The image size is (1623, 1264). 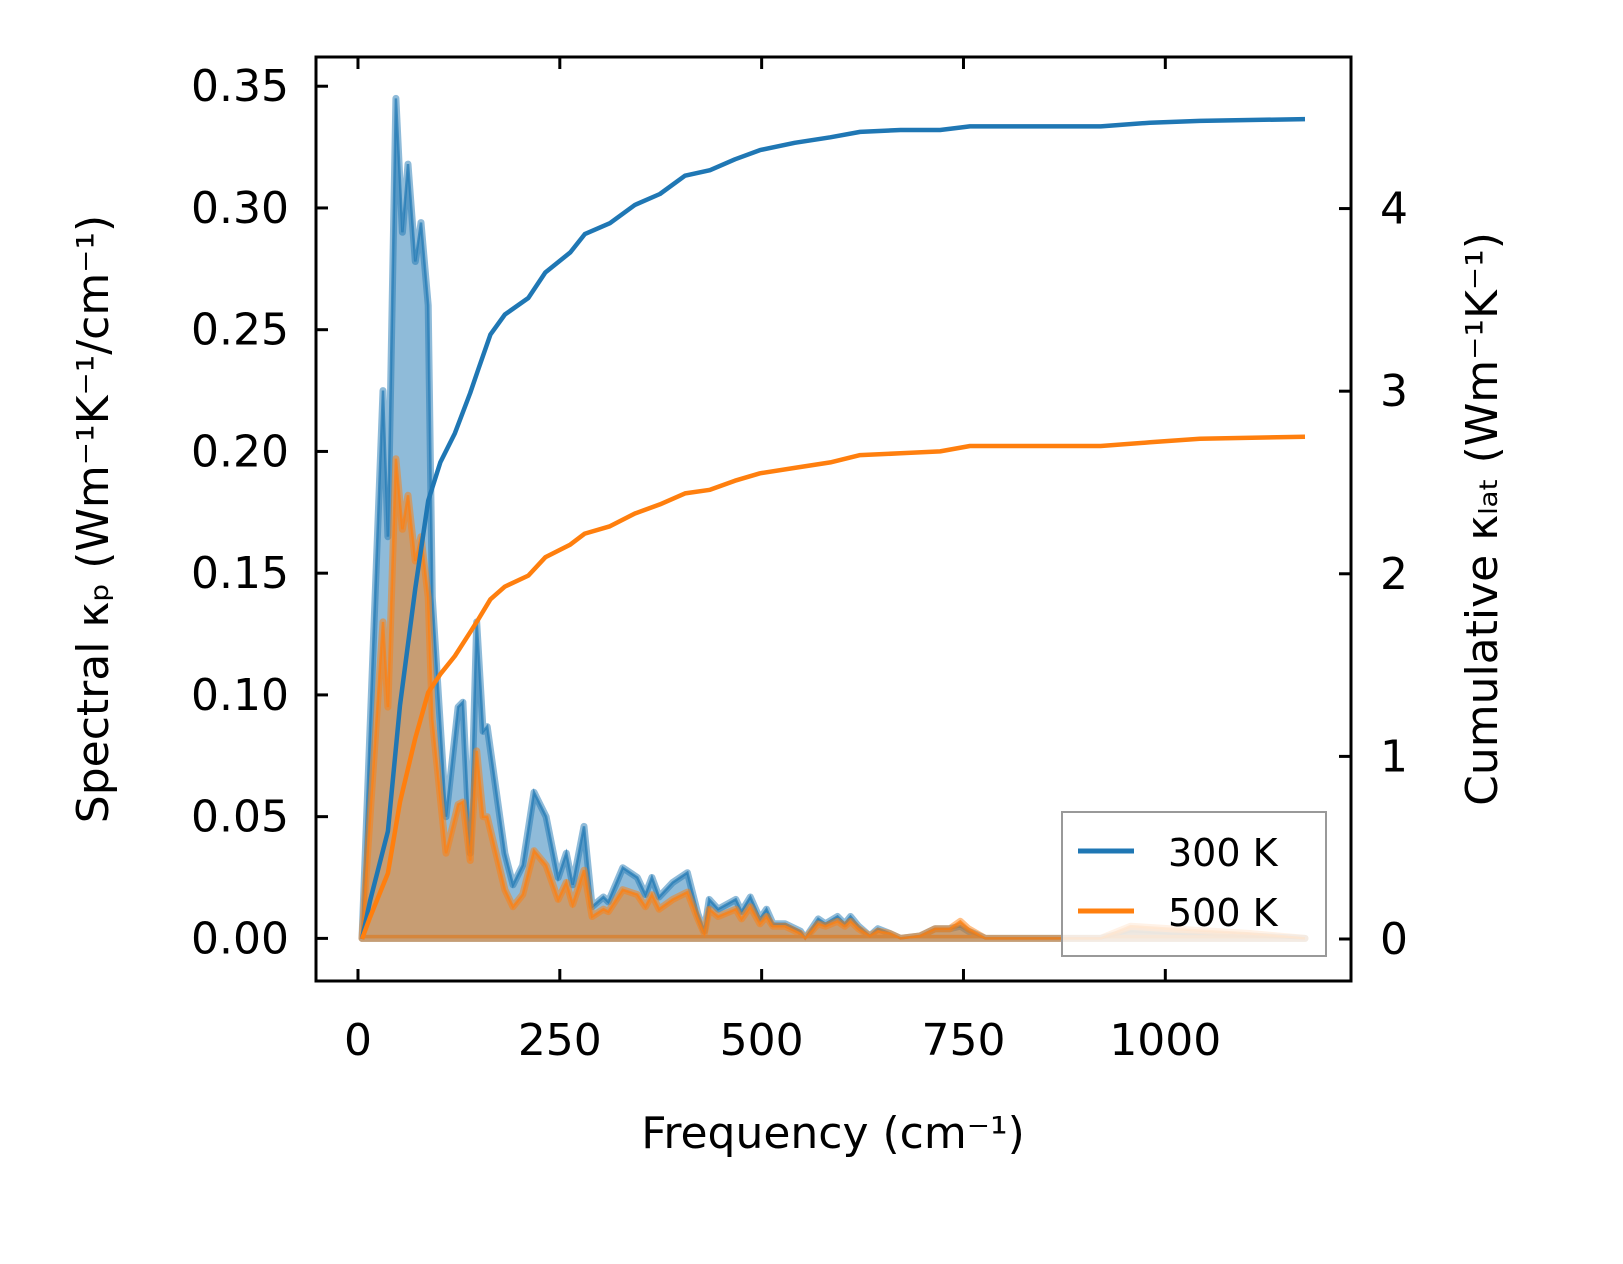 What do you see at coordinates (1394, 391) in the screenshot?
I see `right-y-tick-label: 3` at bounding box center [1394, 391].